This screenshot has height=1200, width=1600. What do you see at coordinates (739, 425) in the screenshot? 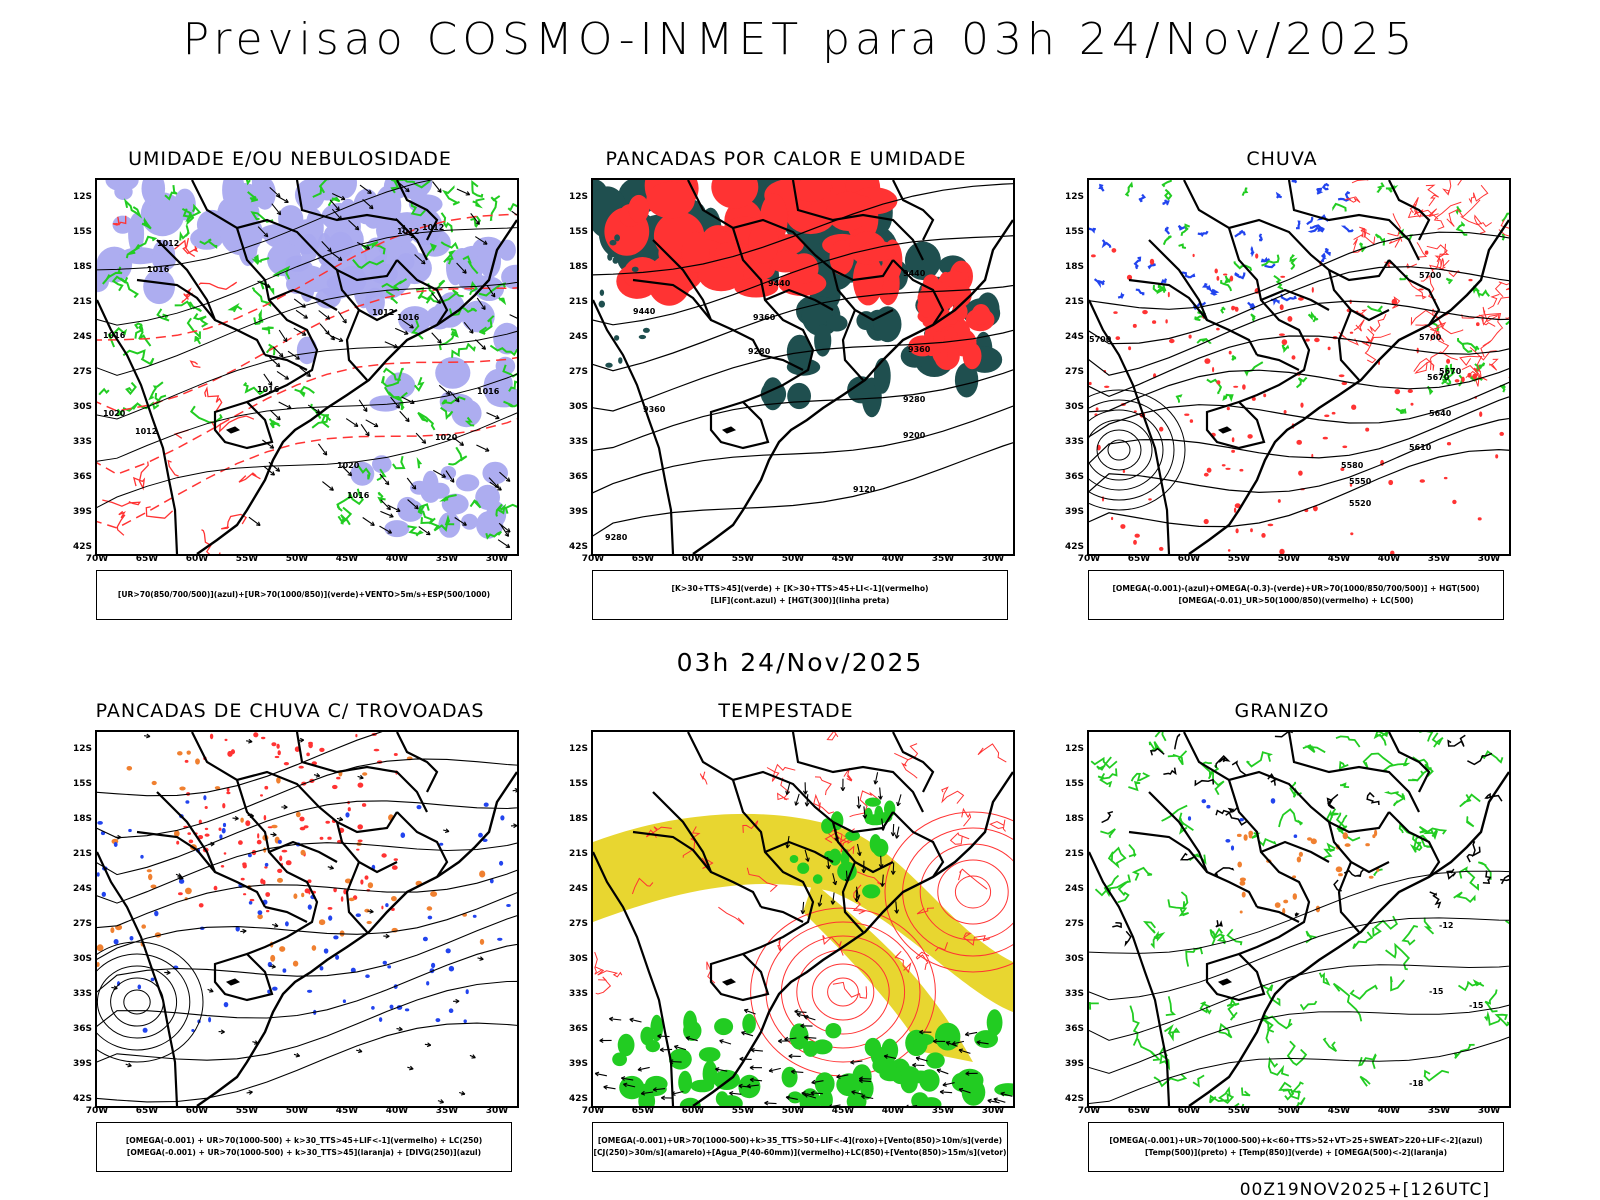
I see `uruguay-outline` at bounding box center [739, 425].